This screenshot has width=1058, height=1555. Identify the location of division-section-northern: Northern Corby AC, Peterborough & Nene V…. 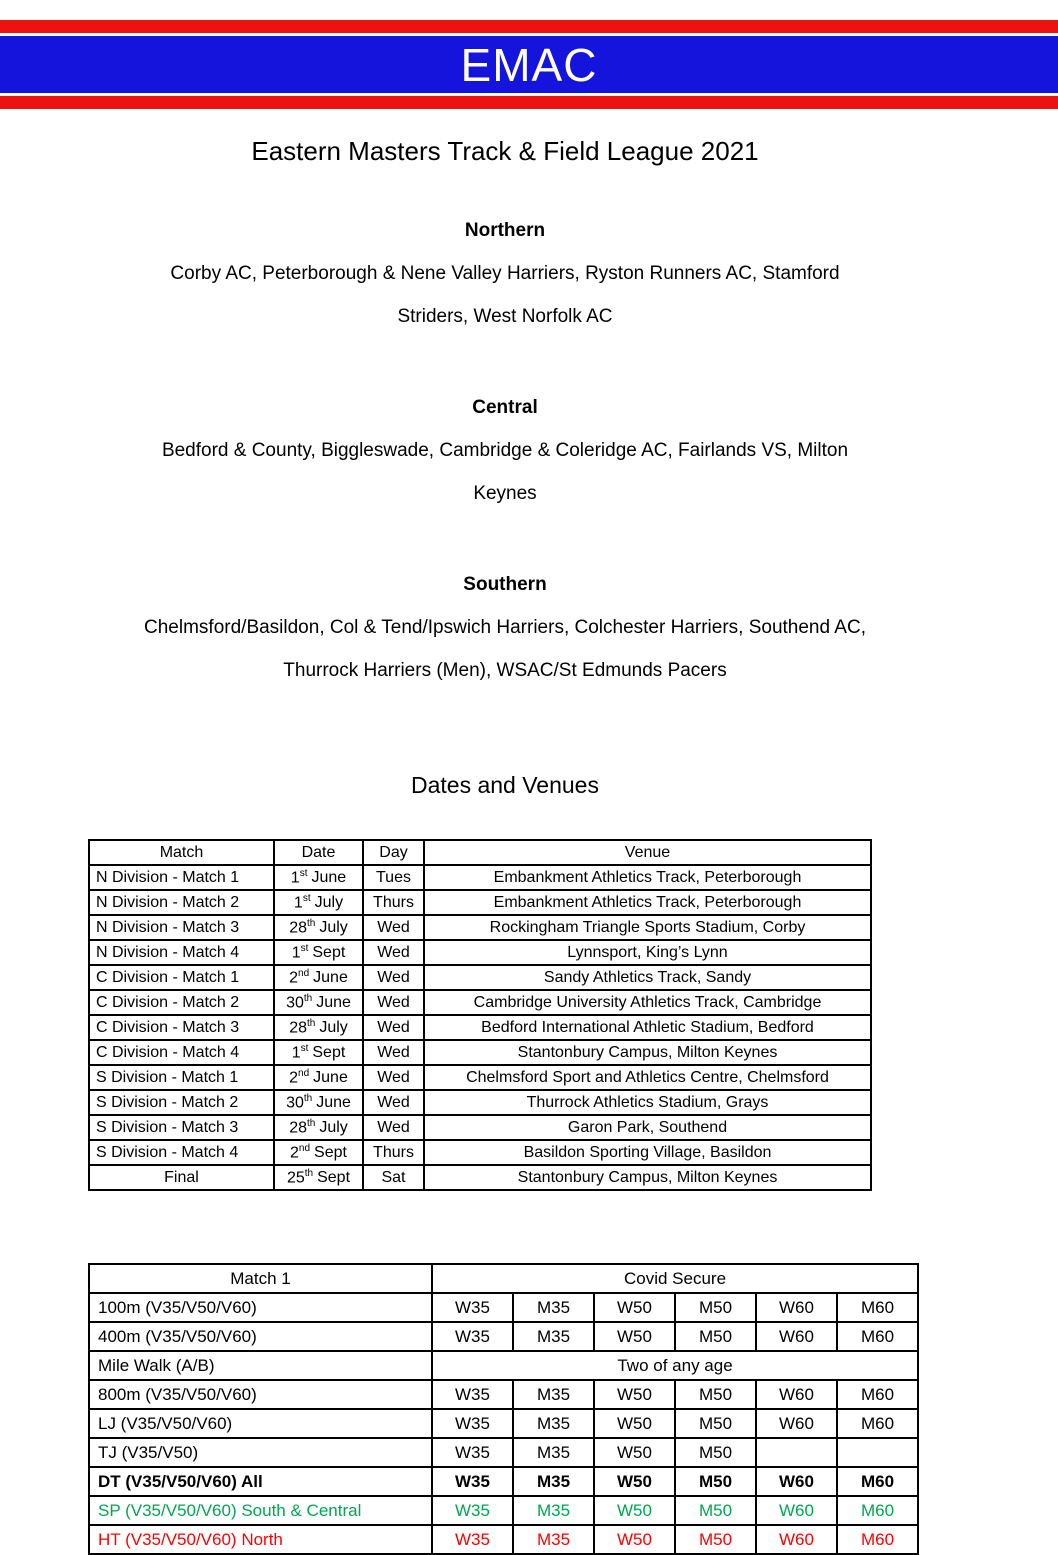
(505, 273).